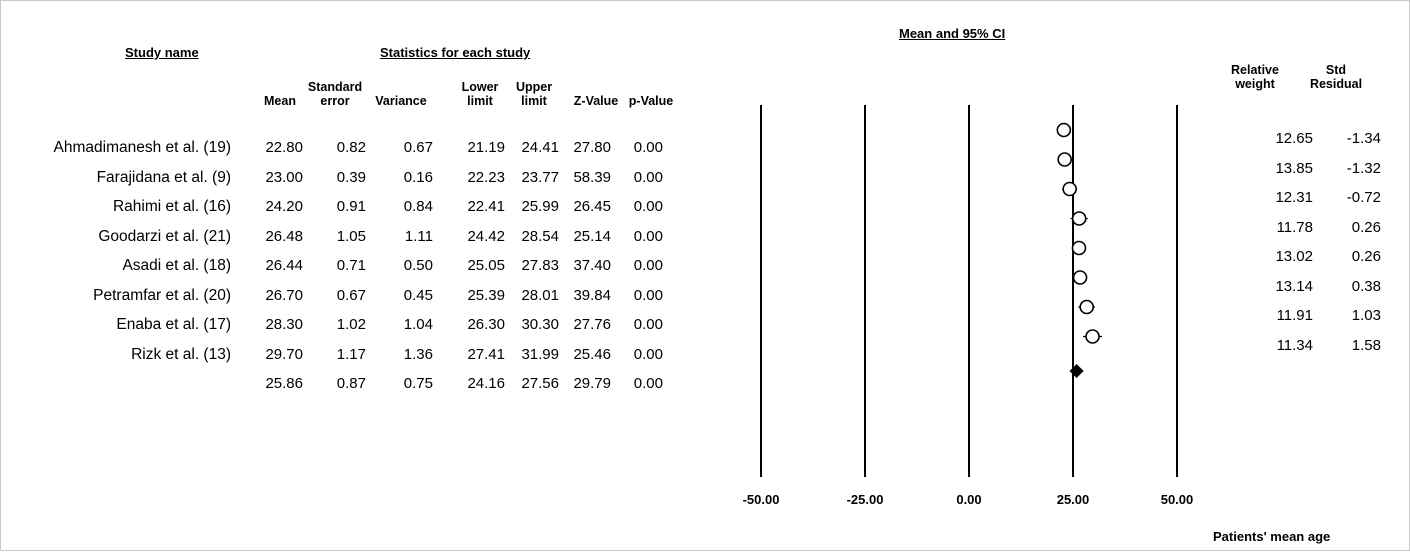  Describe the element at coordinates (480, 101) in the screenshot. I see `lower-col-label-bottom: limit` at that location.